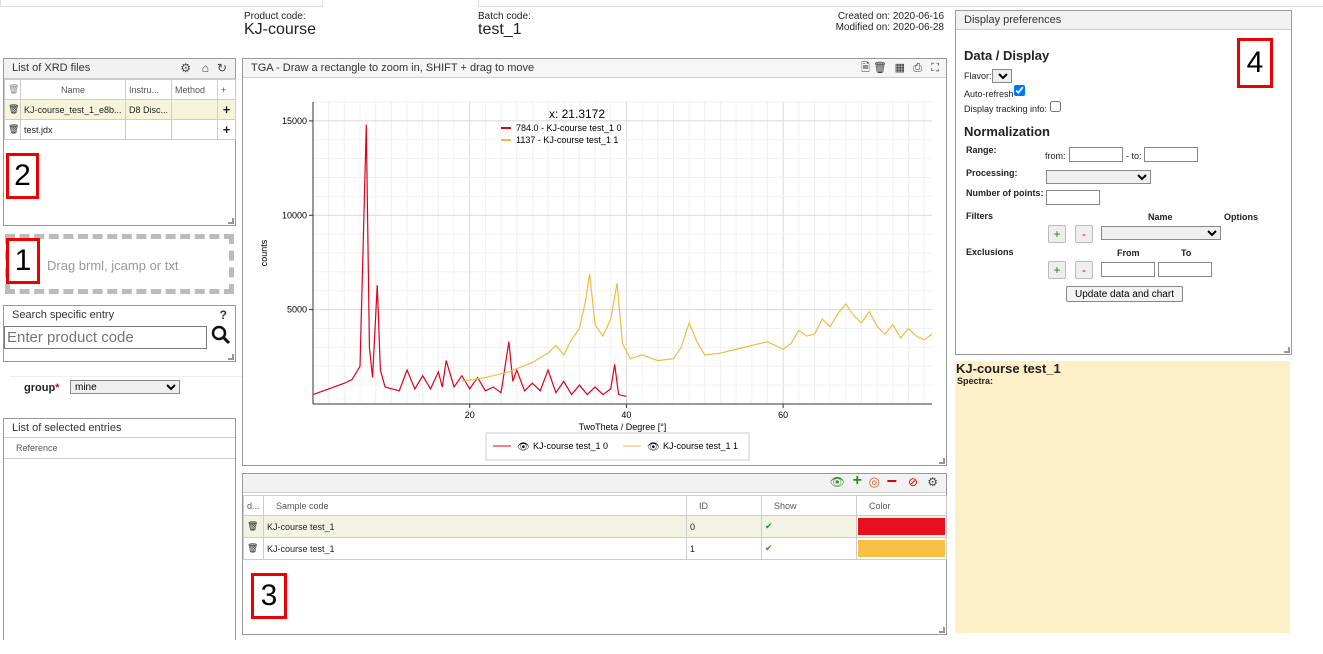 This screenshot has height=654, width=1323. I want to click on hide-icon: ⊘, so click(912, 482).